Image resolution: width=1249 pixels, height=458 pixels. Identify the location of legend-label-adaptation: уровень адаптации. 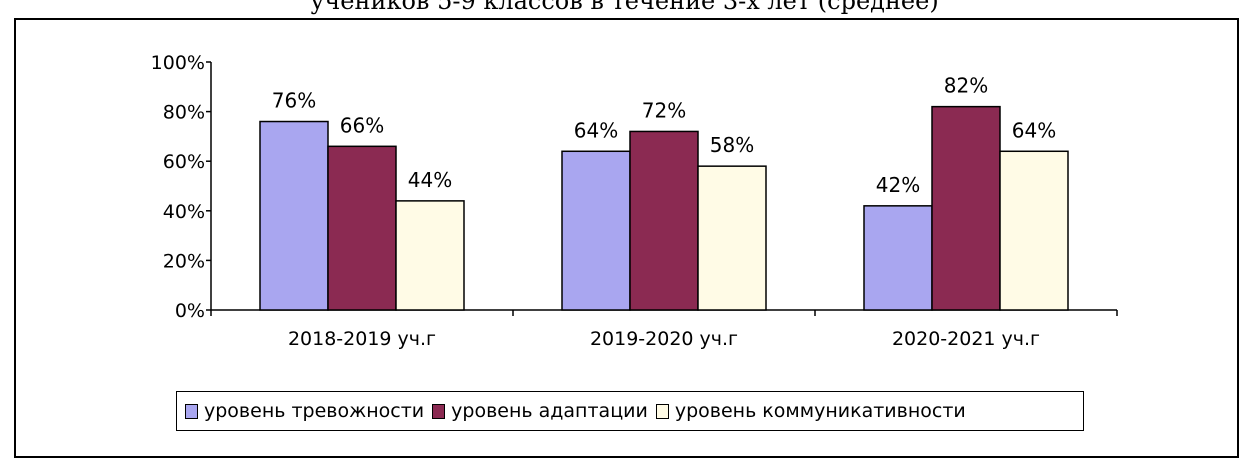
(549, 411).